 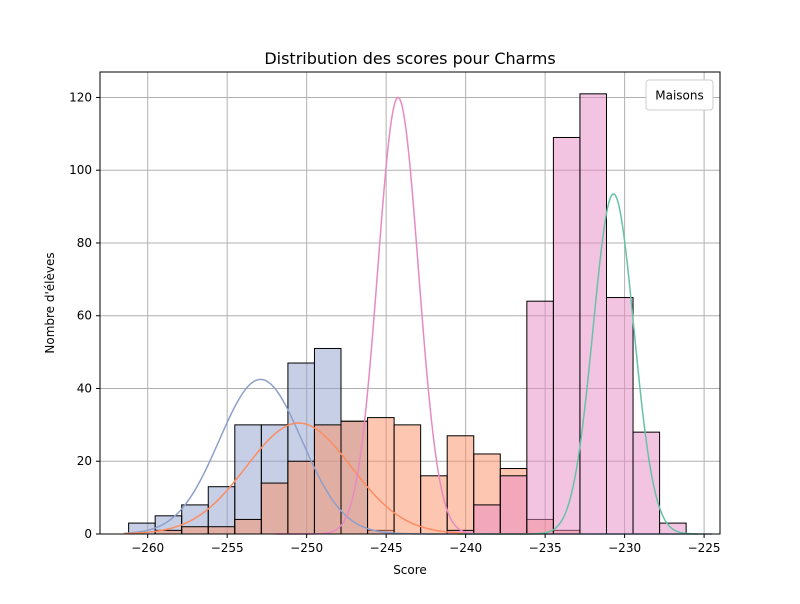 I want to click on chart-title: Distribution des scores pour Charms, so click(x=409, y=58).